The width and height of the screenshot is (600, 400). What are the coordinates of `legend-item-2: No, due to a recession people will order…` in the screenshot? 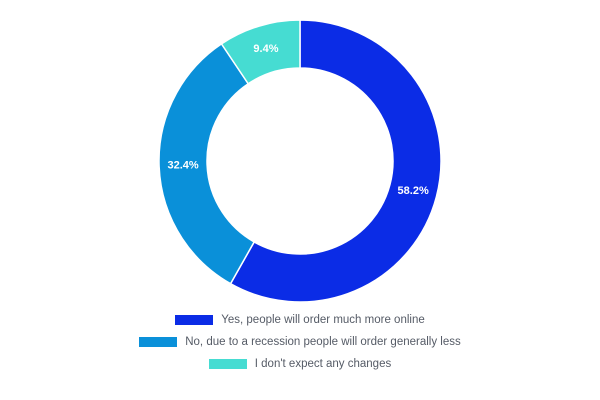 It's located at (300, 342).